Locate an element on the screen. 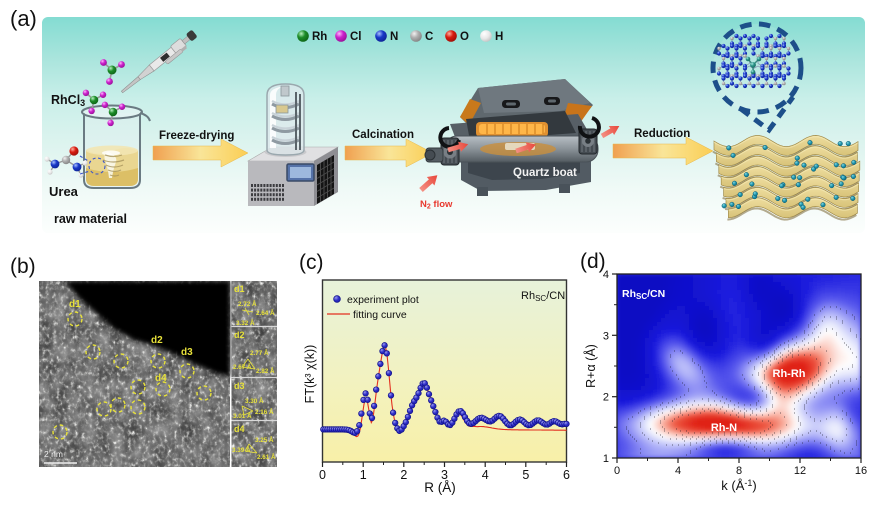 Image resolution: width=874 pixels, height=512 pixels. svg-text: 2.16 Å is located at coordinates (264, 411).